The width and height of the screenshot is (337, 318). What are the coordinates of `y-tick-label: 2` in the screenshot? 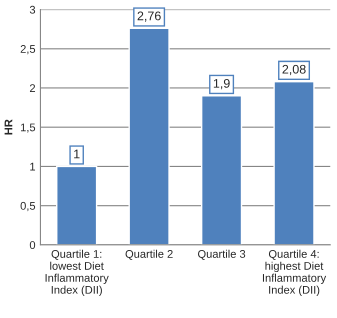 It's located at (33, 88).